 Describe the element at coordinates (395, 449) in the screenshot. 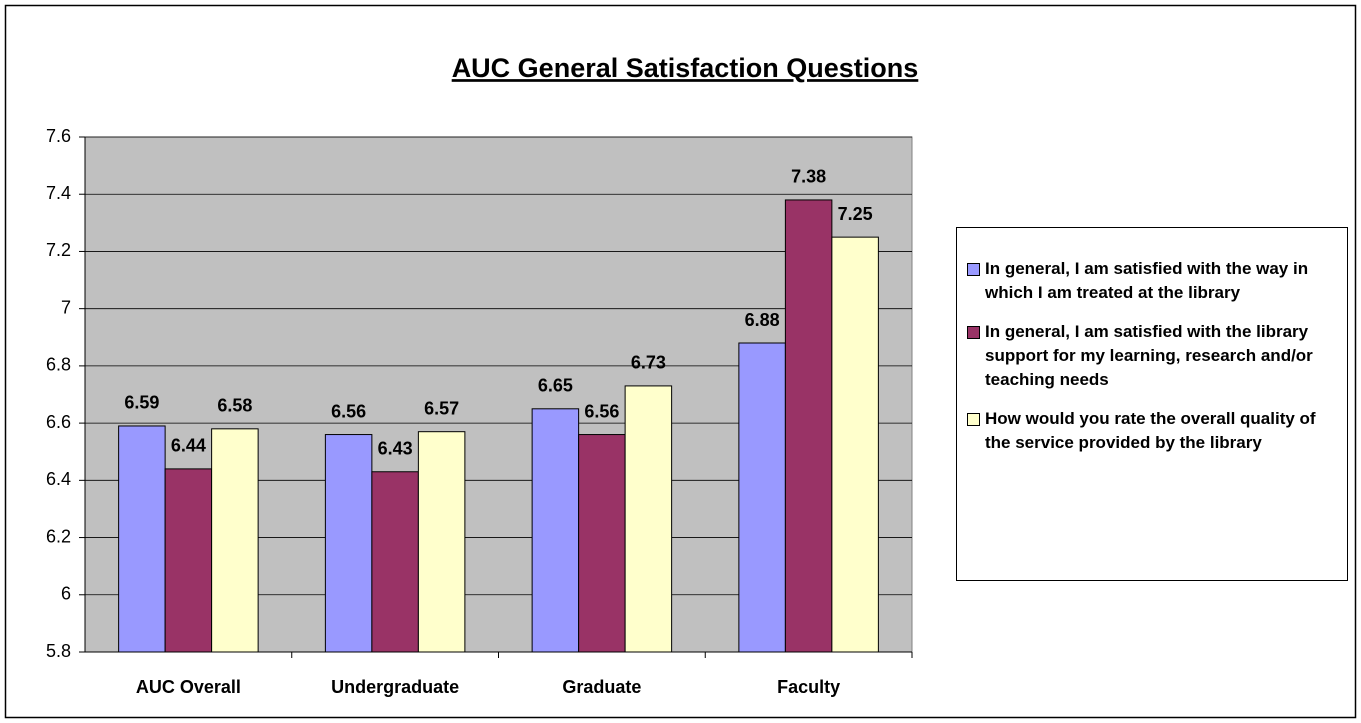

I see `data-label: 6.43` at that location.